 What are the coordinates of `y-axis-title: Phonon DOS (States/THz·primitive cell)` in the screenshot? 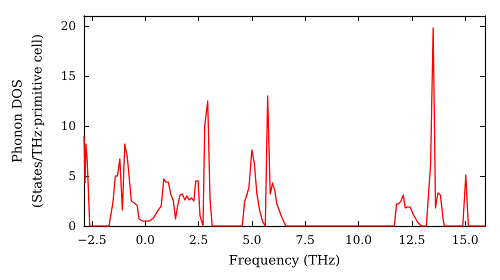 It's located at (28, 121).